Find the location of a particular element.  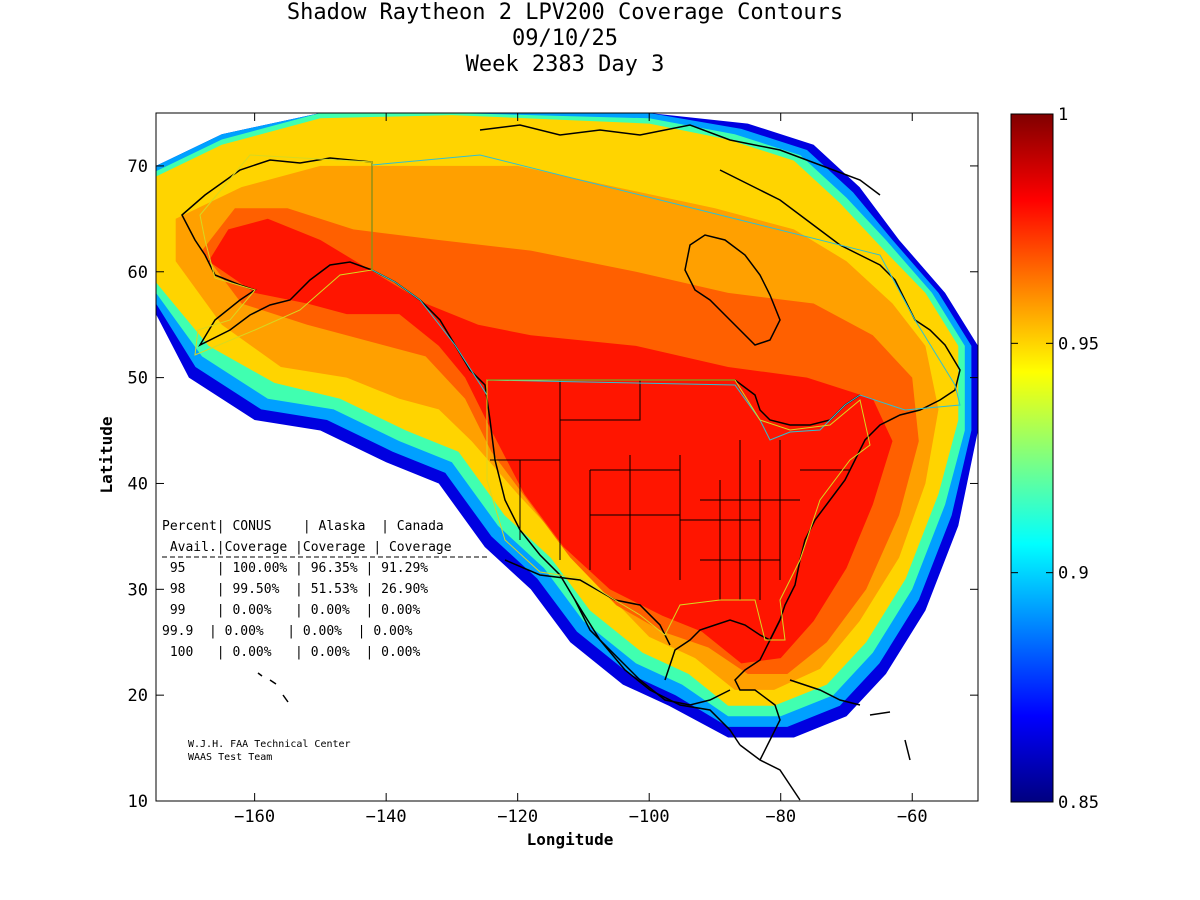

y-tick-label: 10 is located at coordinates (138, 802).